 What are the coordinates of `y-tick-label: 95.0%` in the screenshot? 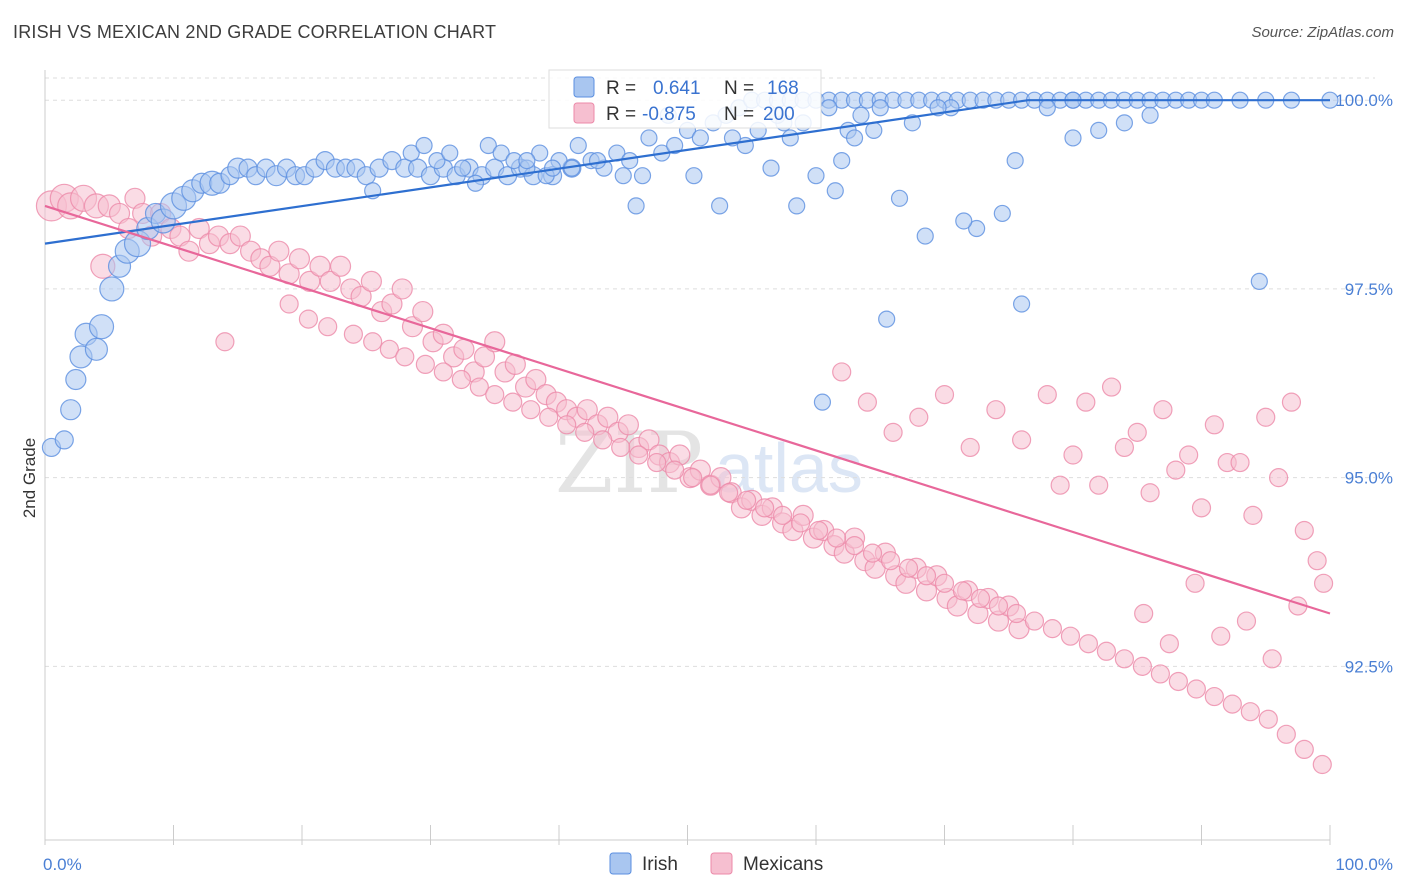 It's located at (1369, 478).